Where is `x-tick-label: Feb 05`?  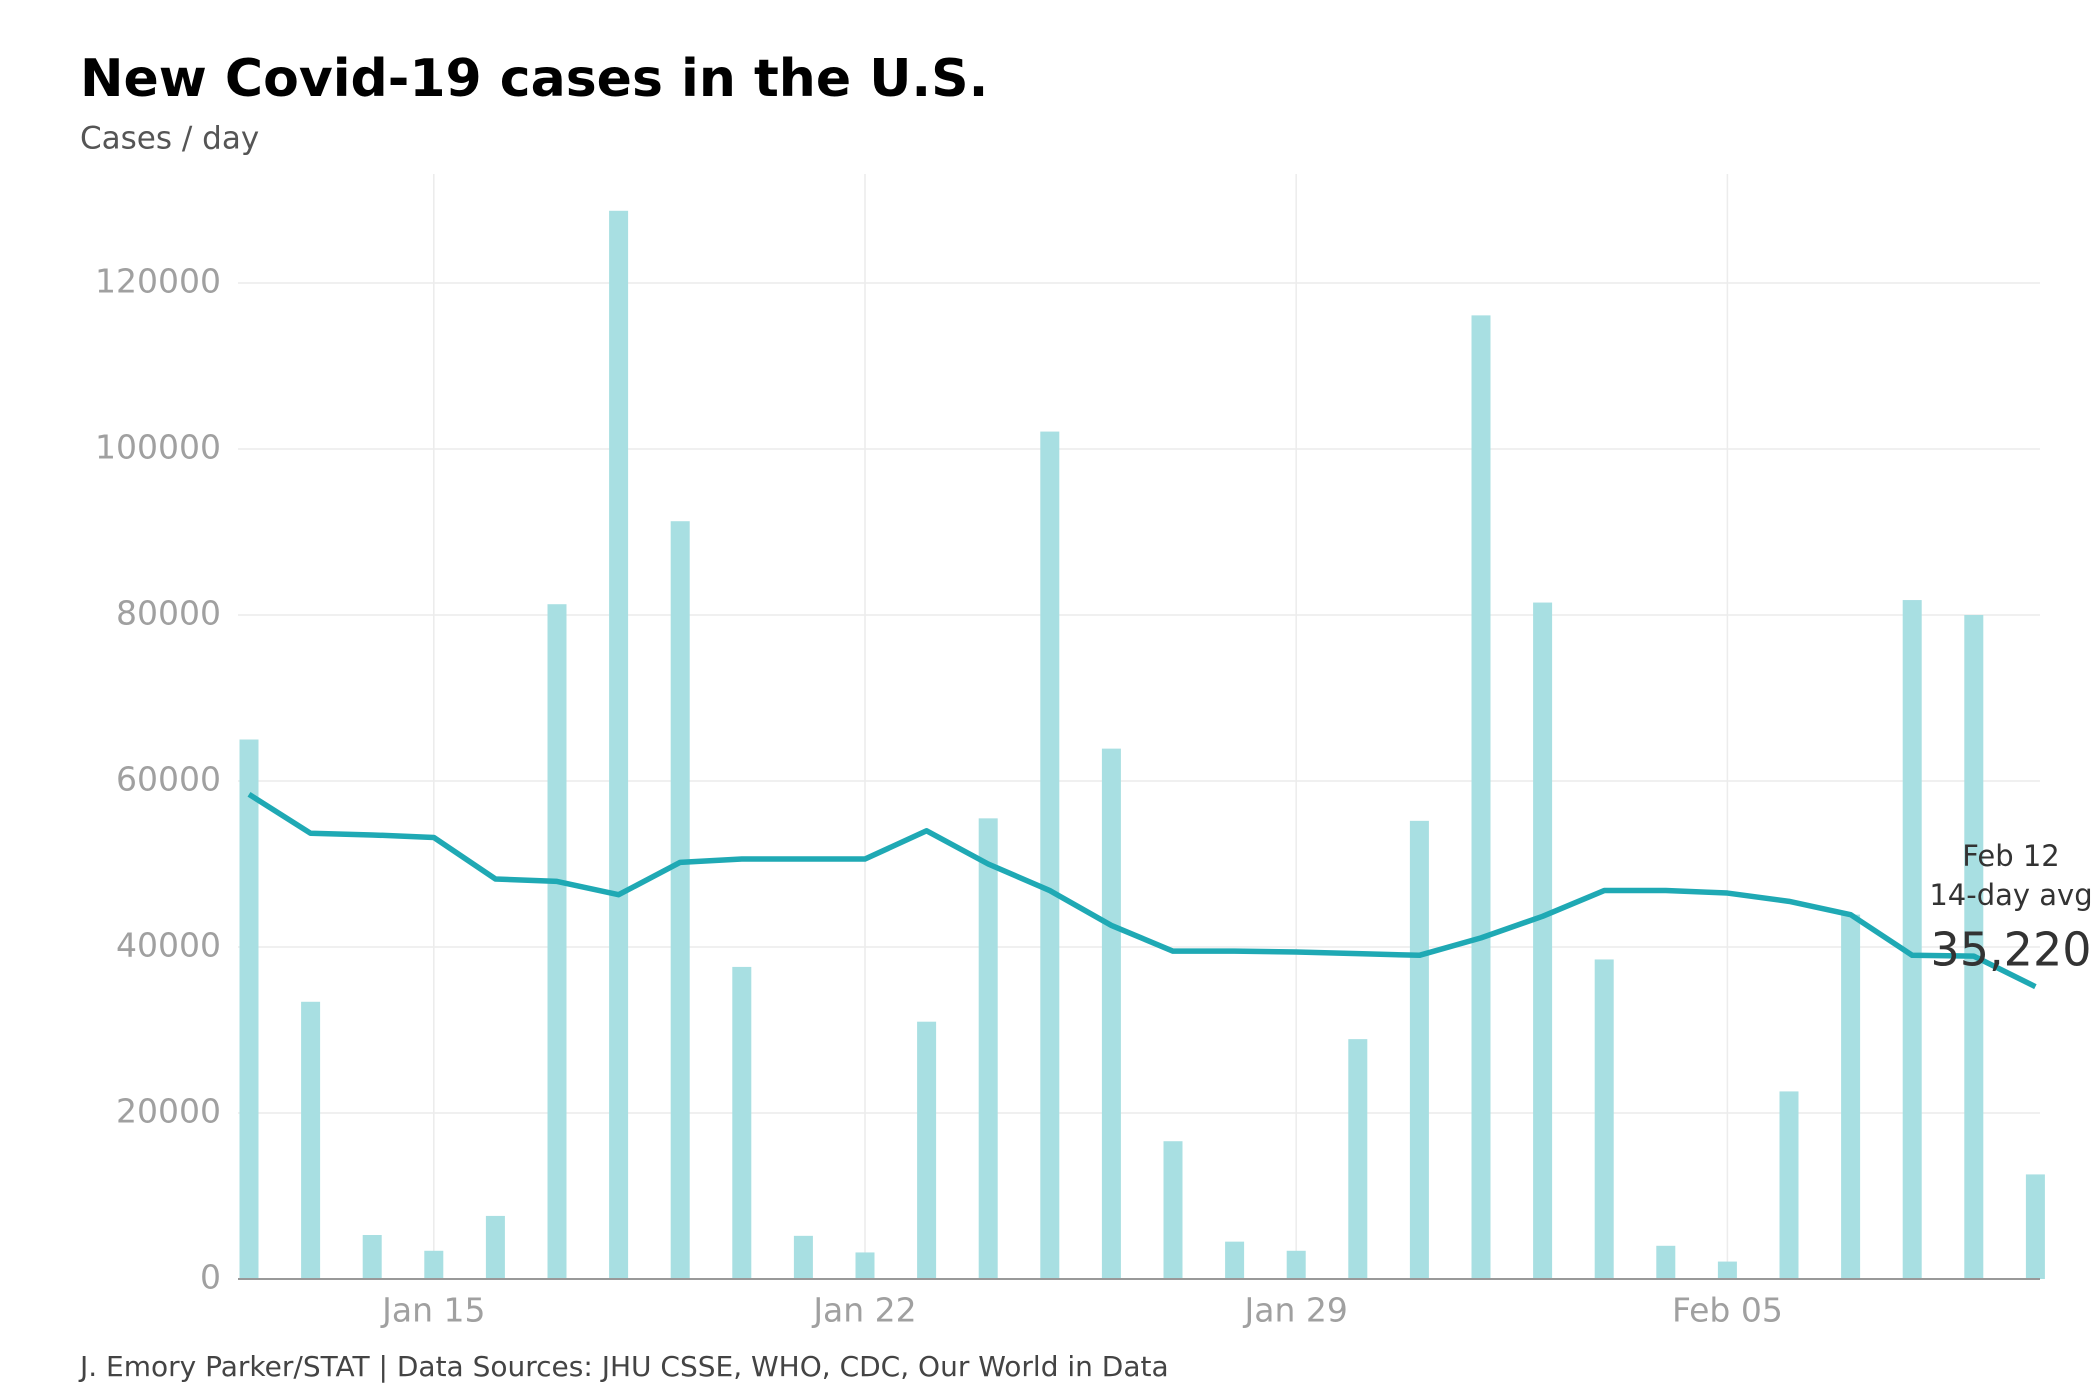 x-tick-label: Feb 05 is located at coordinates (1727, 1310).